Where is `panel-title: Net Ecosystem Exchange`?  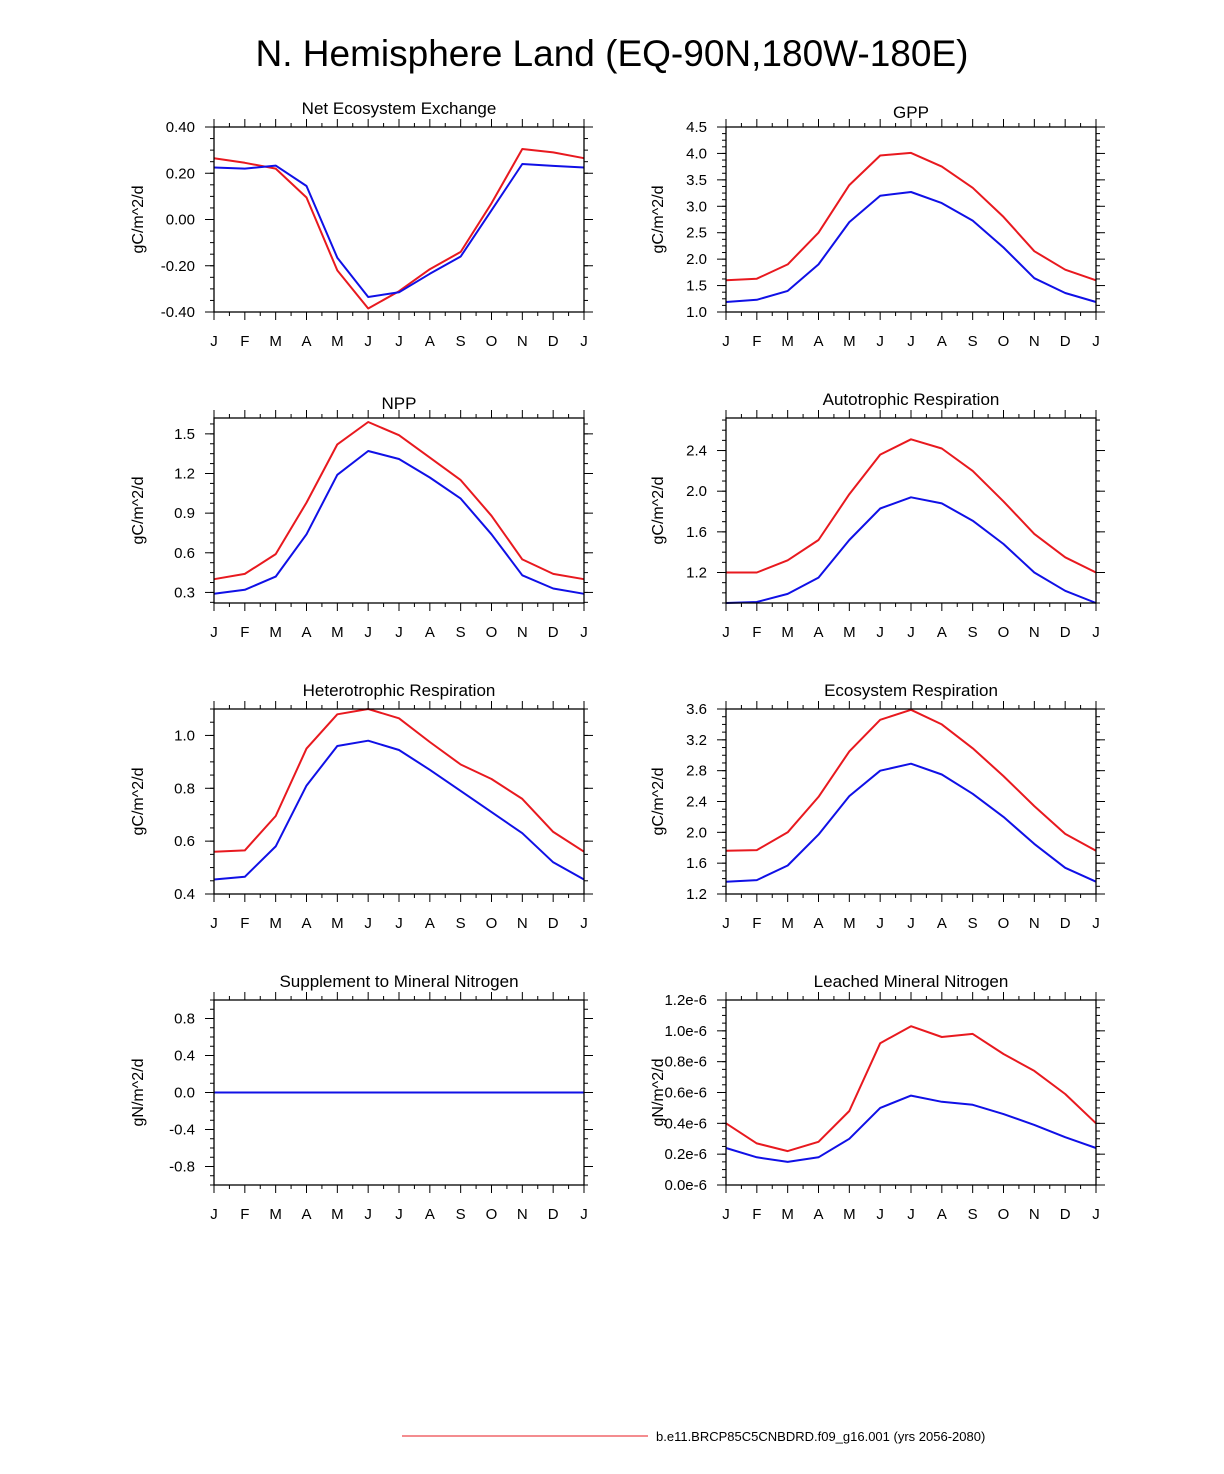
panel-title: Net Ecosystem Exchange is located at coordinates (399, 108).